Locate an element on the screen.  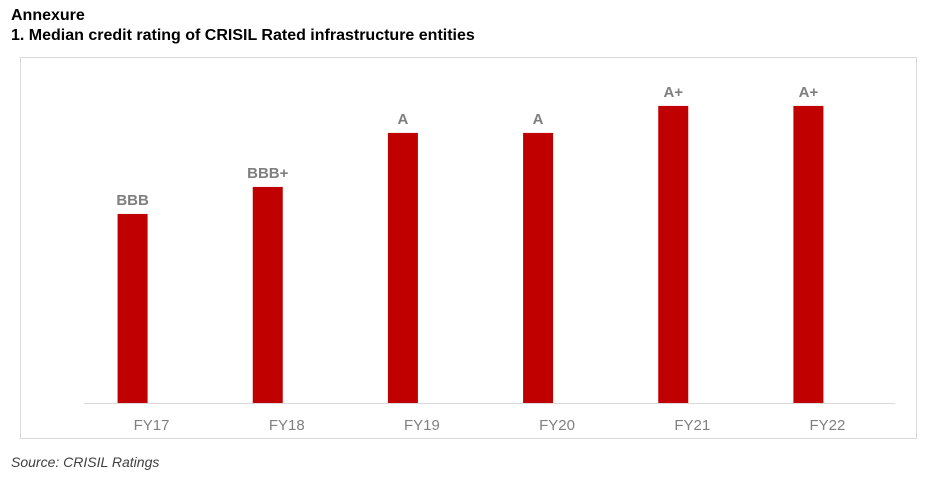
section-title: Annexure is located at coordinates (48, 15).